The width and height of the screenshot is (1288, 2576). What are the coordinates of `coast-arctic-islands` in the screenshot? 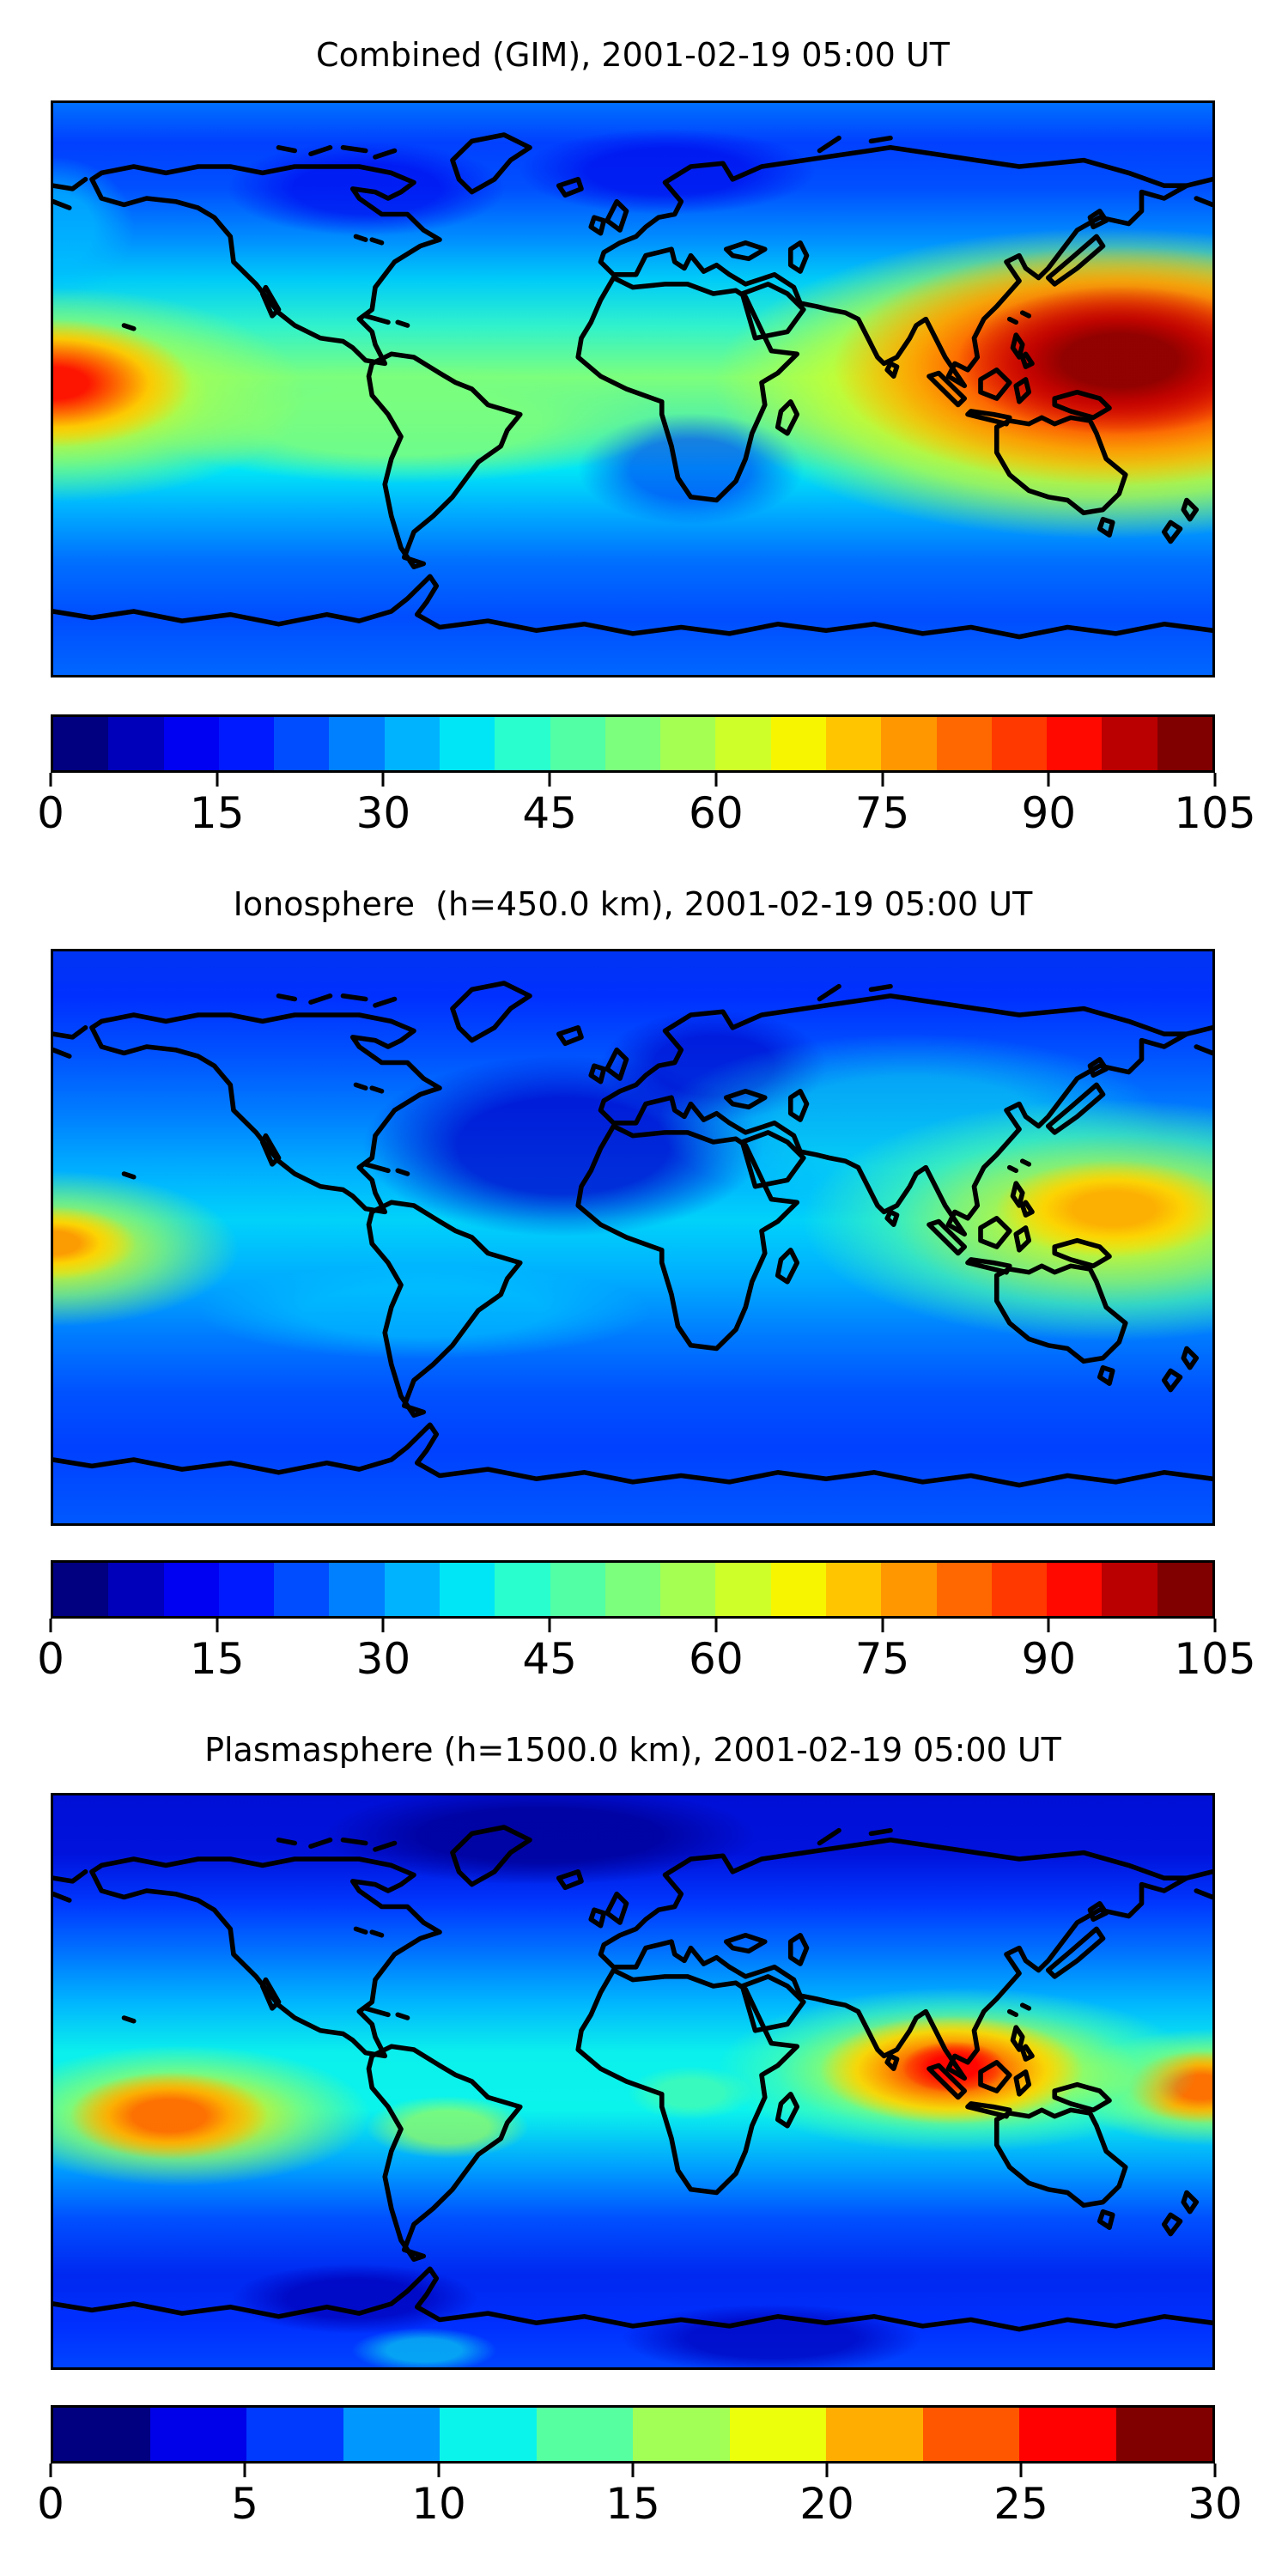 It's located at (337, 1001).